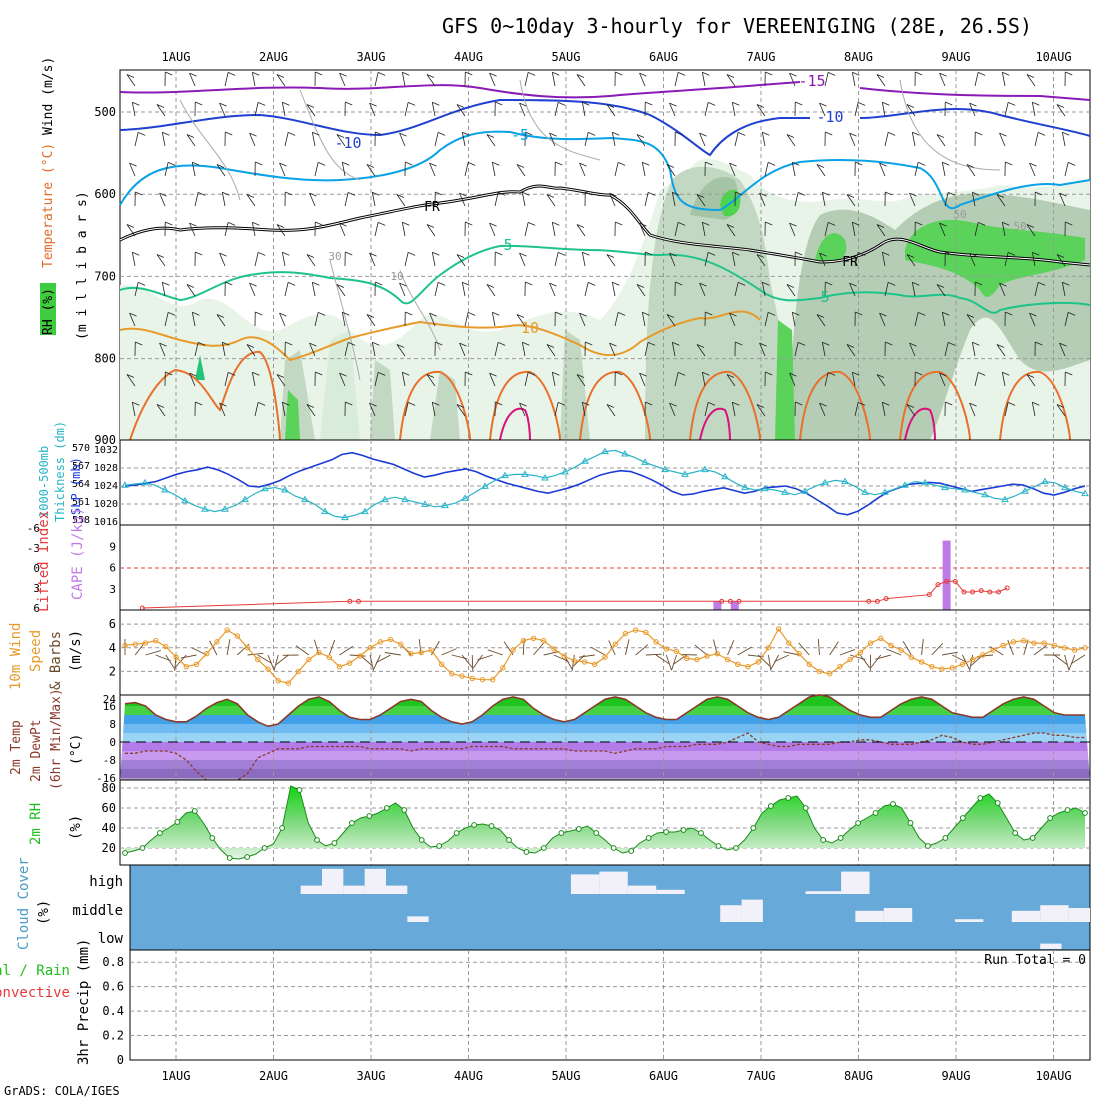 Image resolution: width=1100 pixels, height=1100 pixels. Describe the element at coordinates (109, 788) in the screenshot. I see `rh2m-tick: 80` at that location.